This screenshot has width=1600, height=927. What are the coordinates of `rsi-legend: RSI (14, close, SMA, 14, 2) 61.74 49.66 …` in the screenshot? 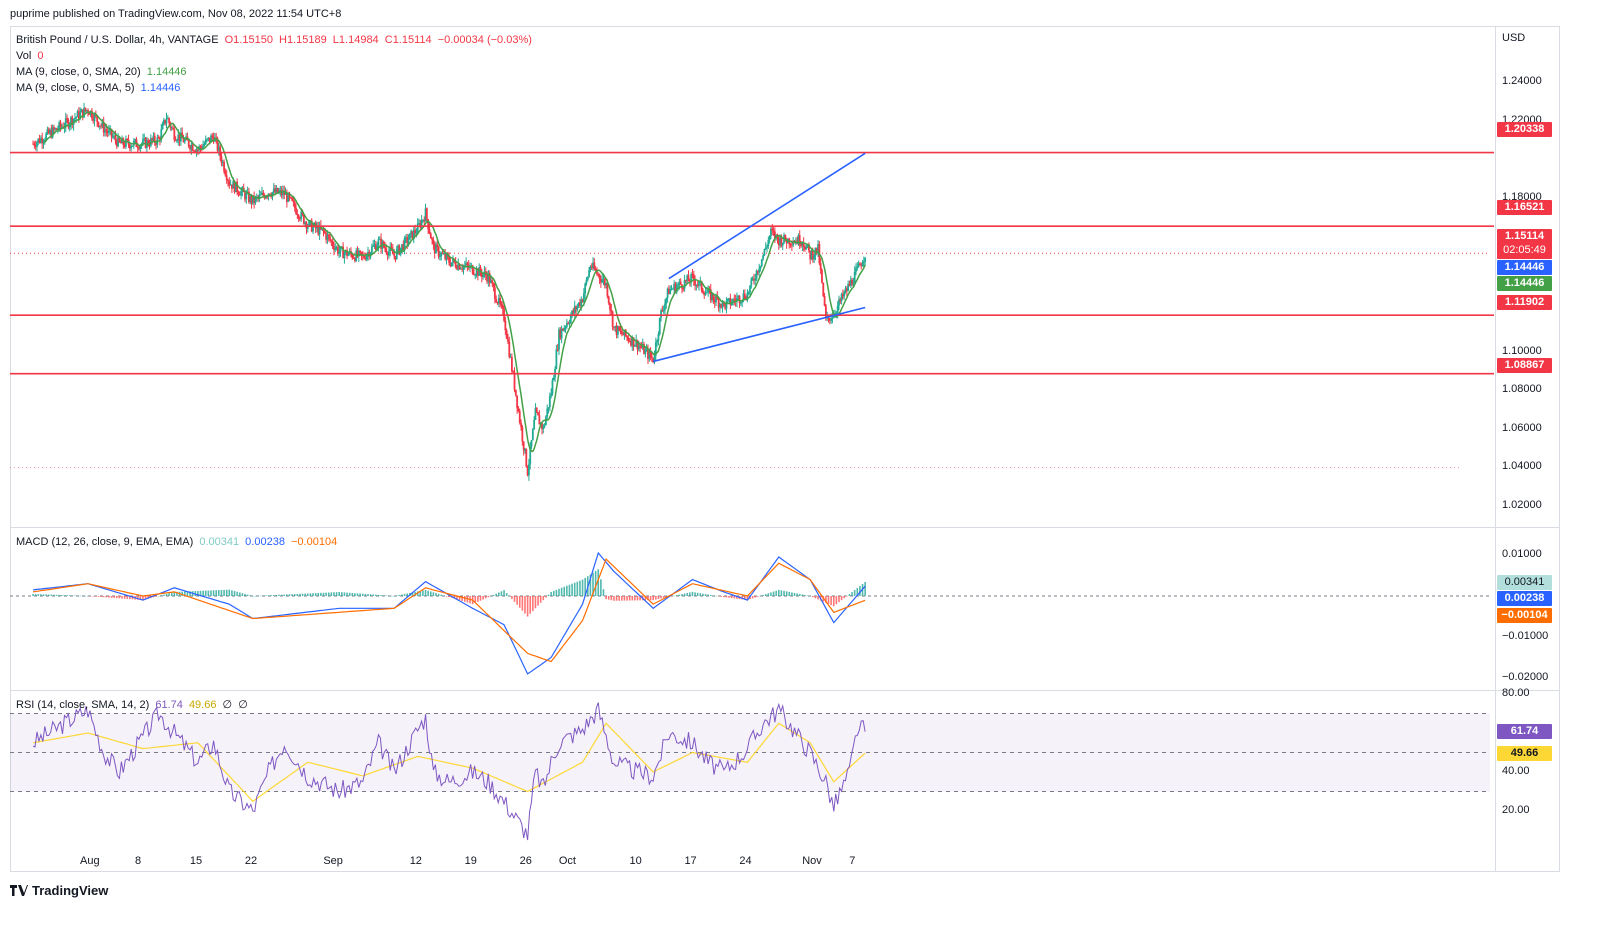 It's located at (133, 705).